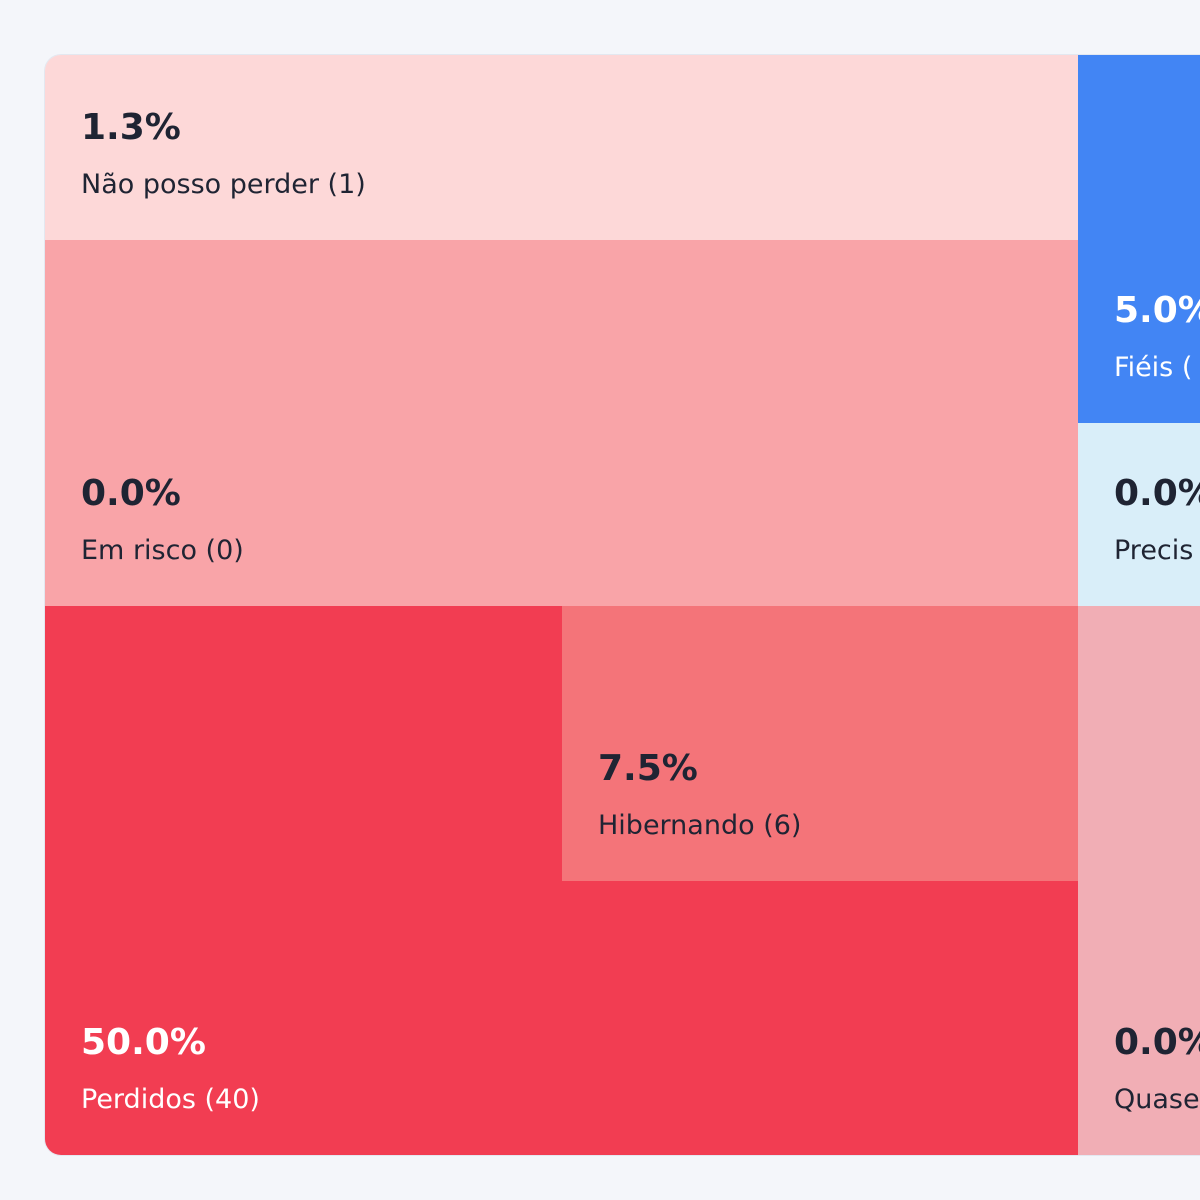 This screenshot has height=1200, width=1200. Describe the element at coordinates (1139, 239) in the screenshot. I see `segment-tile: 5.0% Fiéis (` at that location.